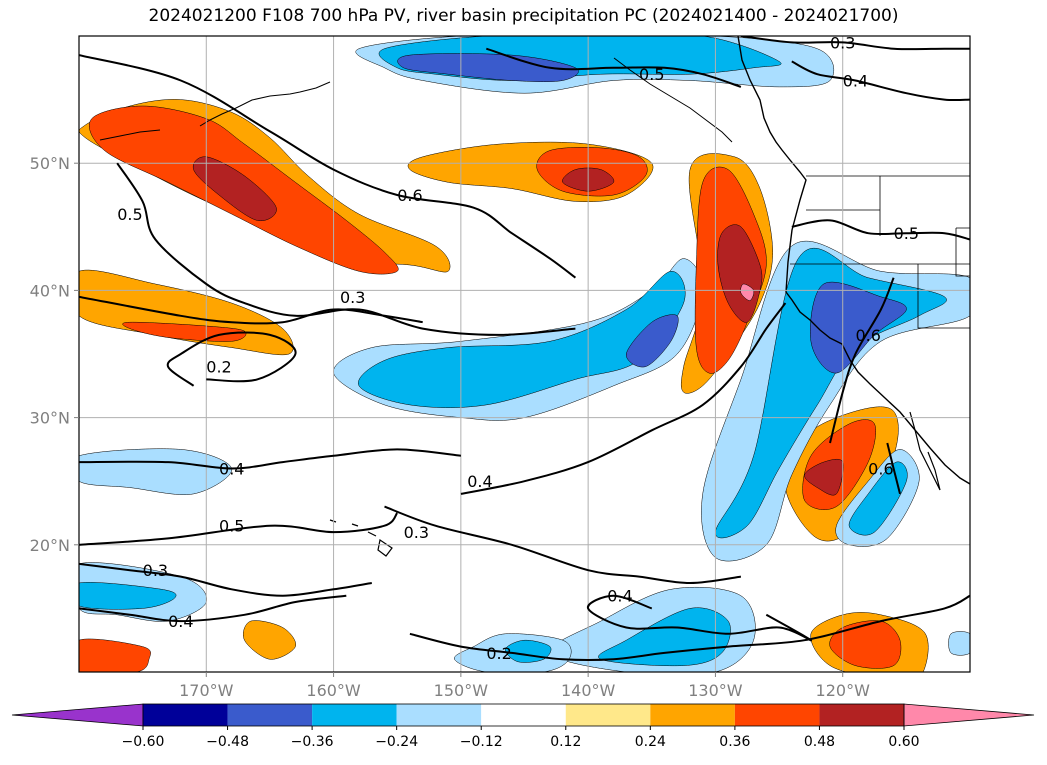  Describe the element at coordinates (715, 690) in the screenshot. I see `x-tick-label: 130°W` at that location.